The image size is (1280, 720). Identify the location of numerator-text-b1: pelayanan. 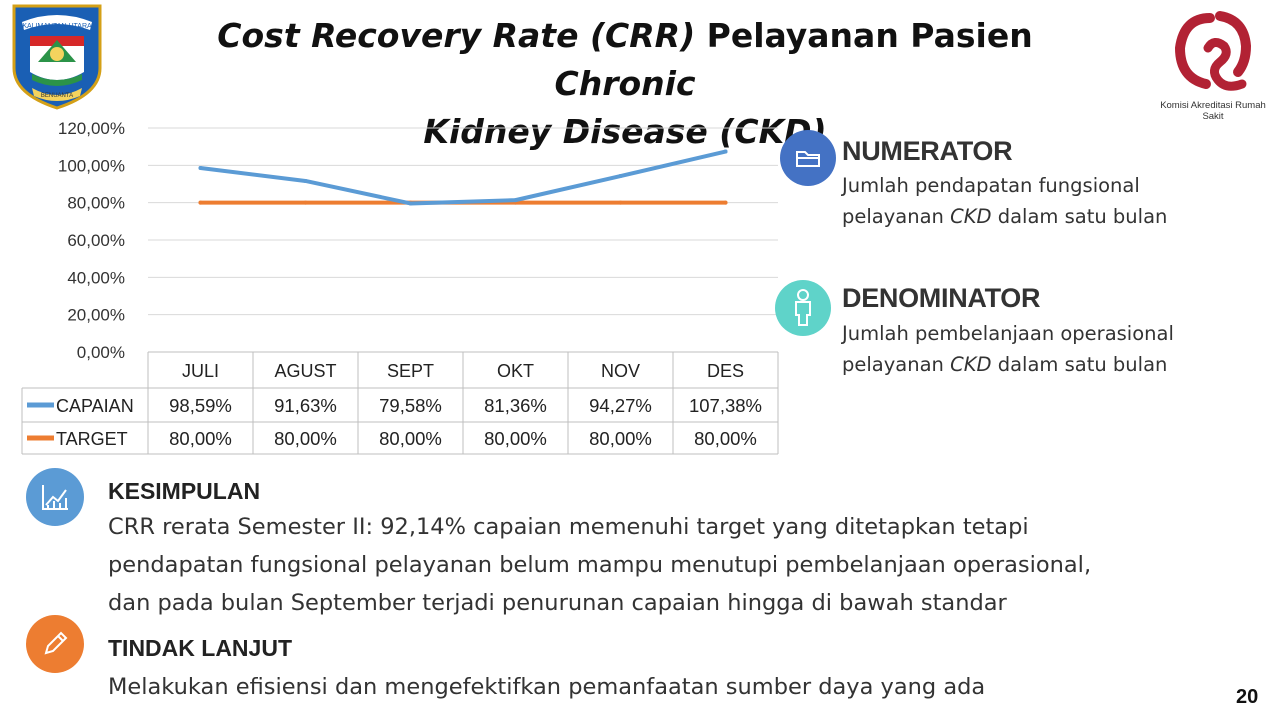
(896, 216).